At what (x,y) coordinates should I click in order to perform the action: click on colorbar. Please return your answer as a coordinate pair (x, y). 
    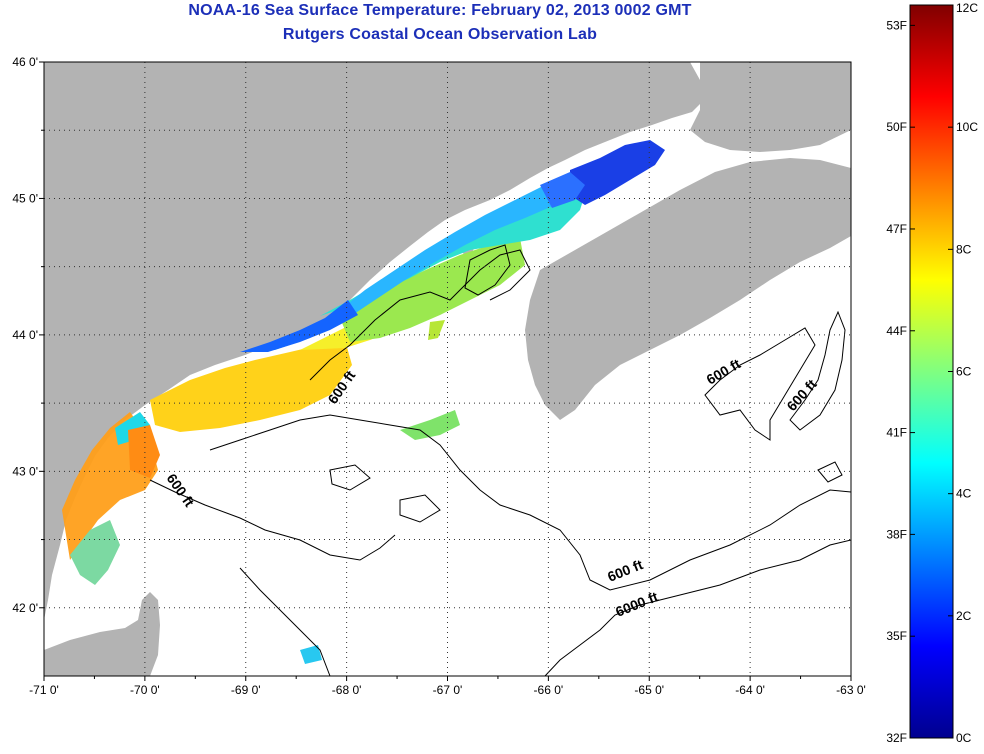
    Looking at the image, I should click on (931, 371).